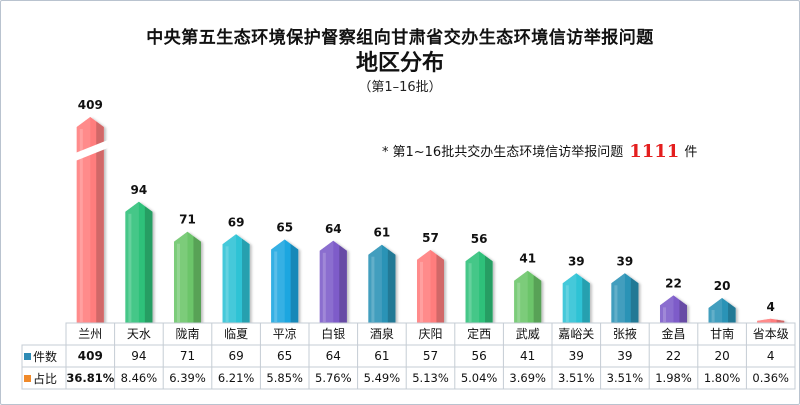  Describe the element at coordinates (527, 378) in the screenshot. I see `percent-cell-武威: 3.69%` at that location.